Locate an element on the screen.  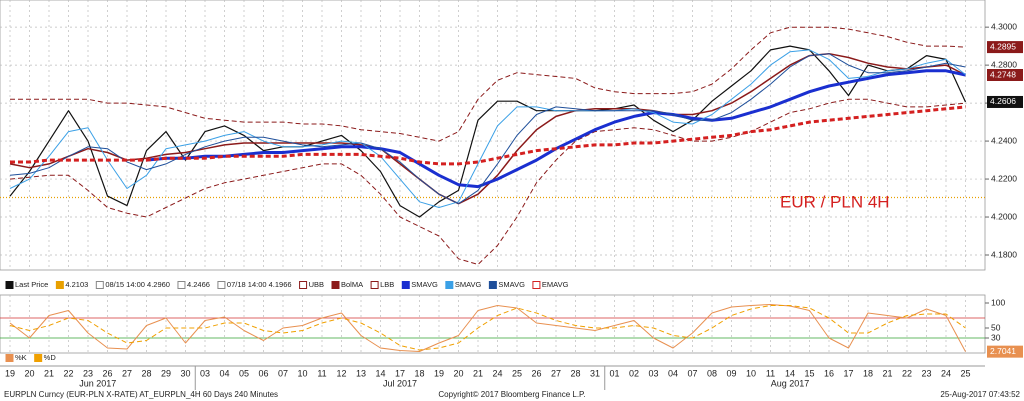
value-label: 4.2748 is located at coordinates (1003, 74).